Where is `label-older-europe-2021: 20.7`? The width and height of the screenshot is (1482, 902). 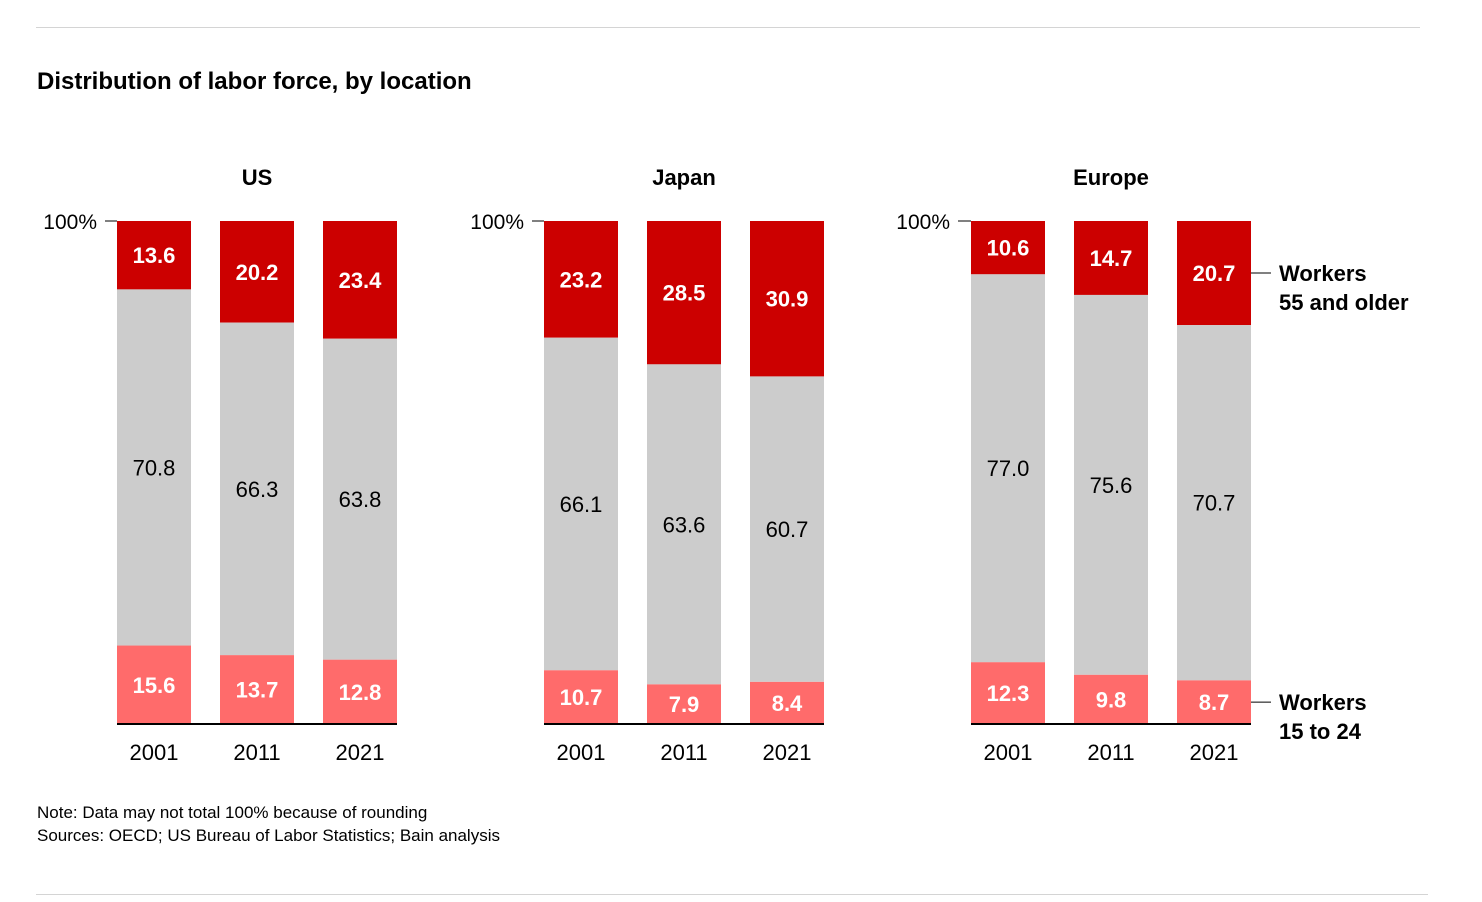 label-older-europe-2021: 20.7 is located at coordinates (1214, 273).